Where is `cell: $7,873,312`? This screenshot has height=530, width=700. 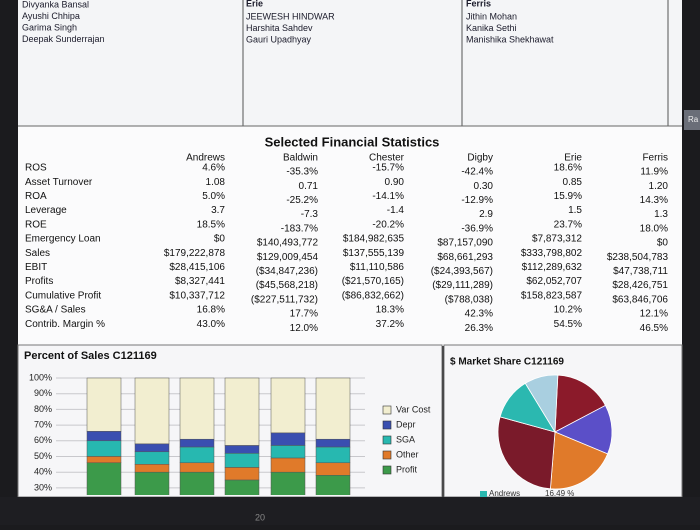 cell: $7,873,312 is located at coordinates (557, 239).